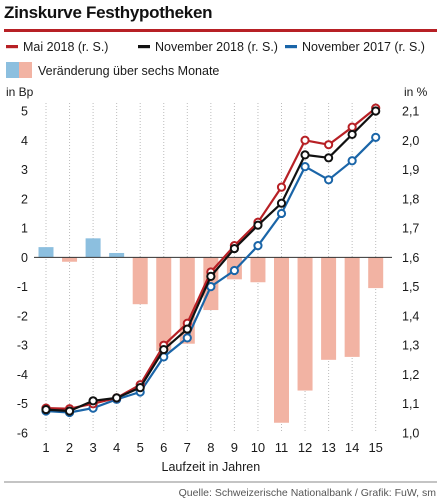 This screenshot has width=441, height=502. I want to click on y-left-tick-label: -6, so click(22, 434).